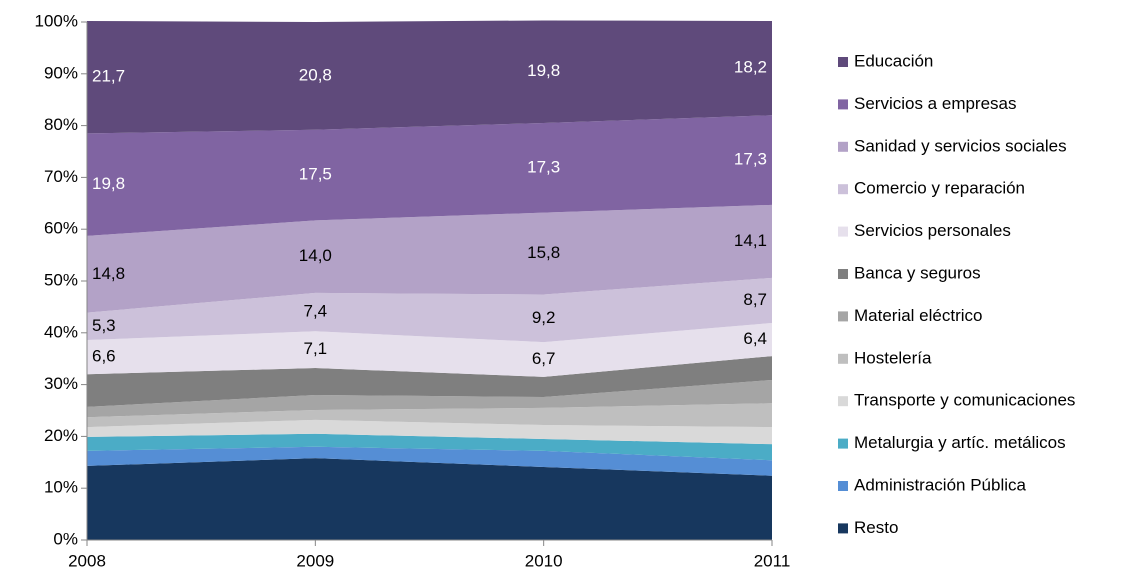 The image size is (1141, 577). Describe the element at coordinates (755, 338) in the screenshot. I see `value-label: 6,4` at that location.